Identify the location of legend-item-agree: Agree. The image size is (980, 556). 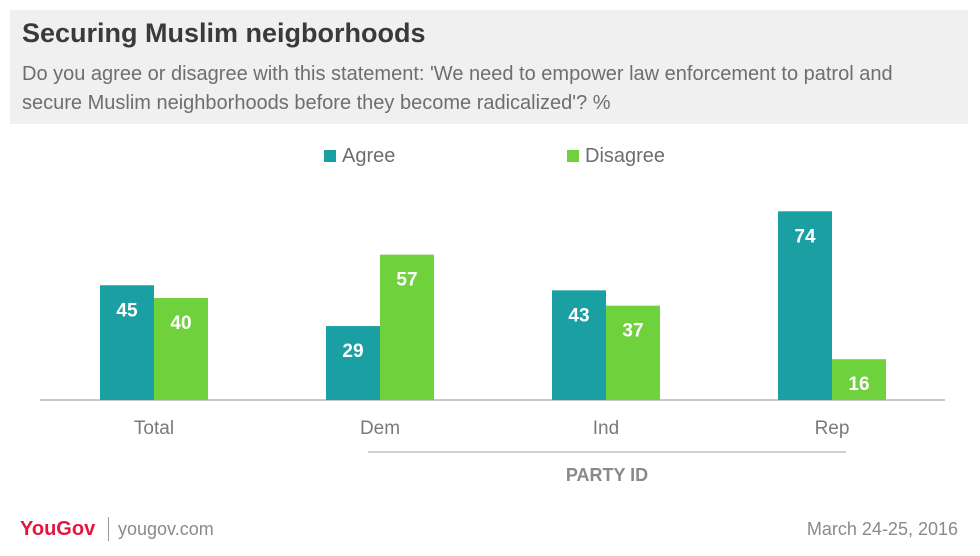
(359, 156).